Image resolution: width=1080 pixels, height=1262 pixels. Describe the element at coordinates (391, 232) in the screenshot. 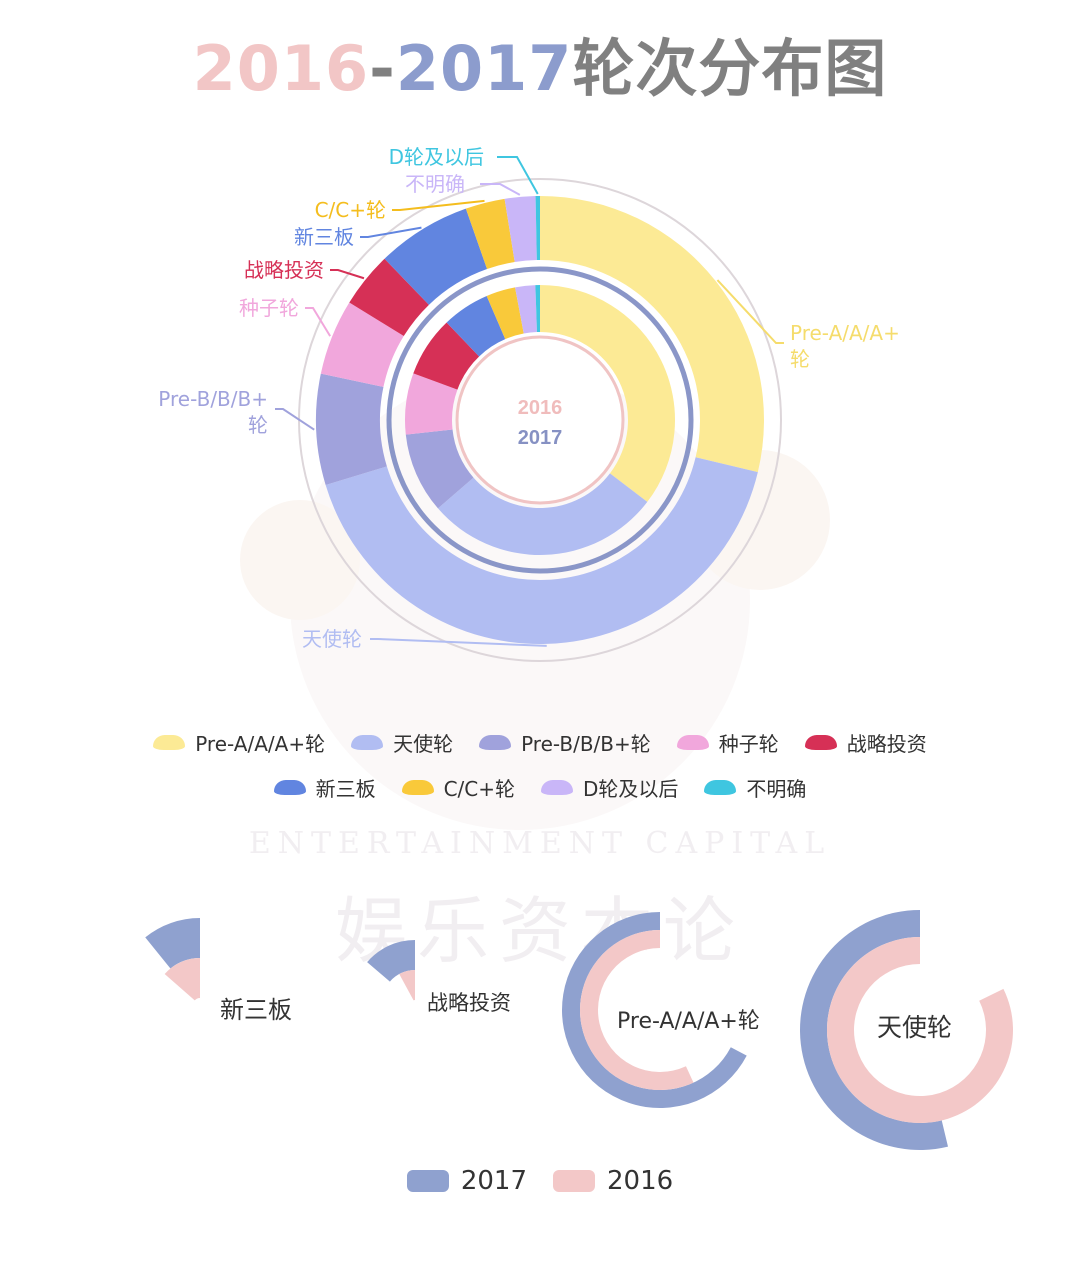

I see `callout-line-new-third-board` at that location.